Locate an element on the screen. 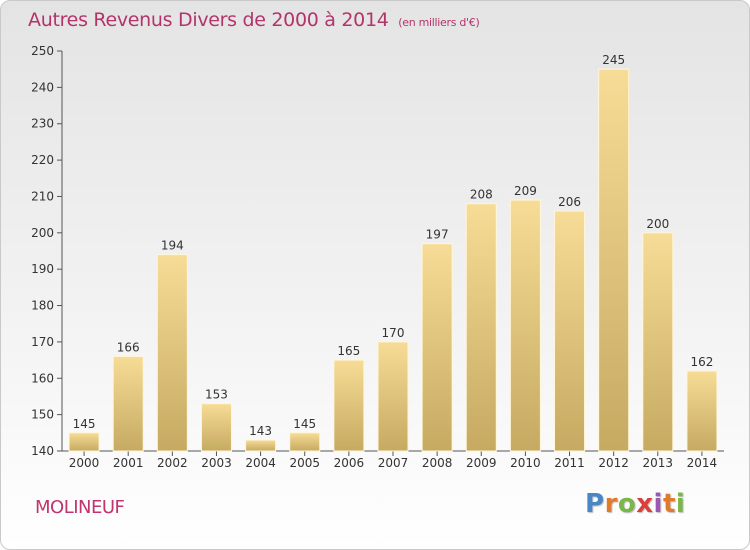 The image size is (750, 550). y-tick-label: 250 is located at coordinates (42, 51).